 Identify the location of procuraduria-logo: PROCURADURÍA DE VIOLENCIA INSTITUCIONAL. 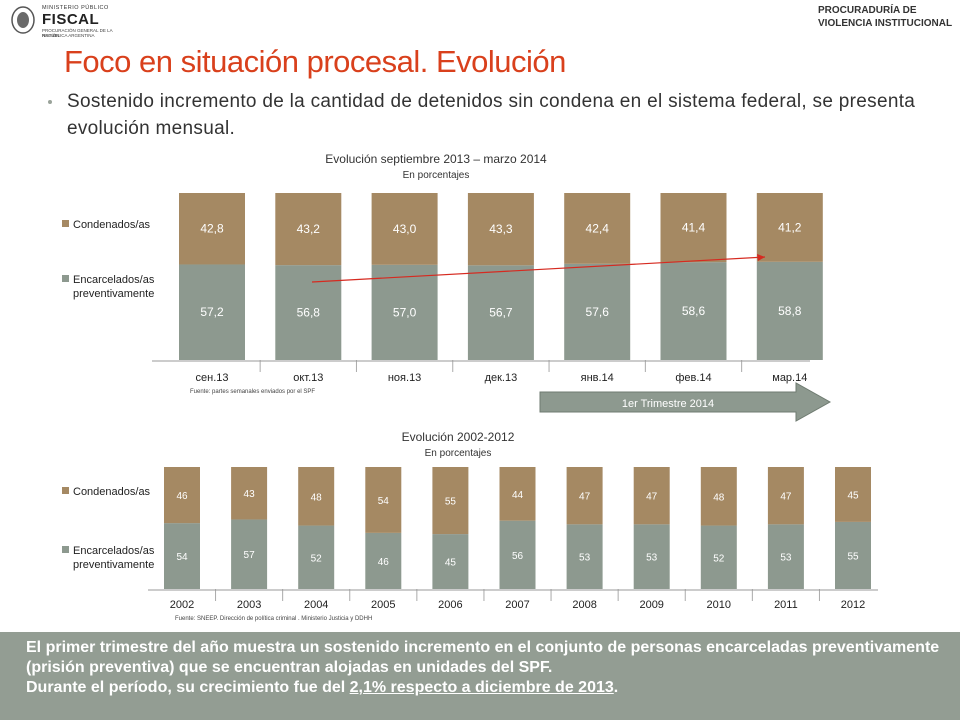
(885, 17).